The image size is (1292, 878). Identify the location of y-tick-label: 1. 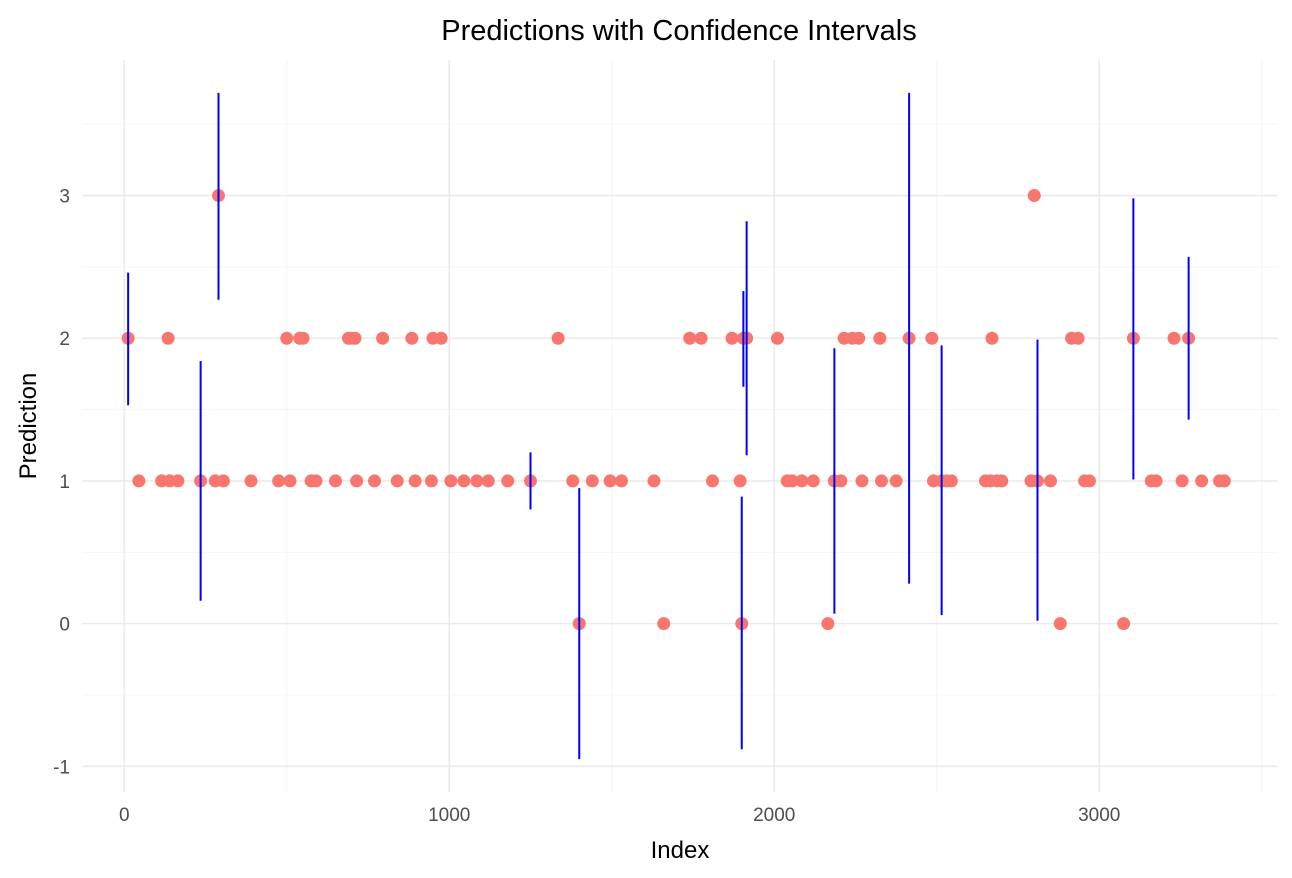
(64, 482).